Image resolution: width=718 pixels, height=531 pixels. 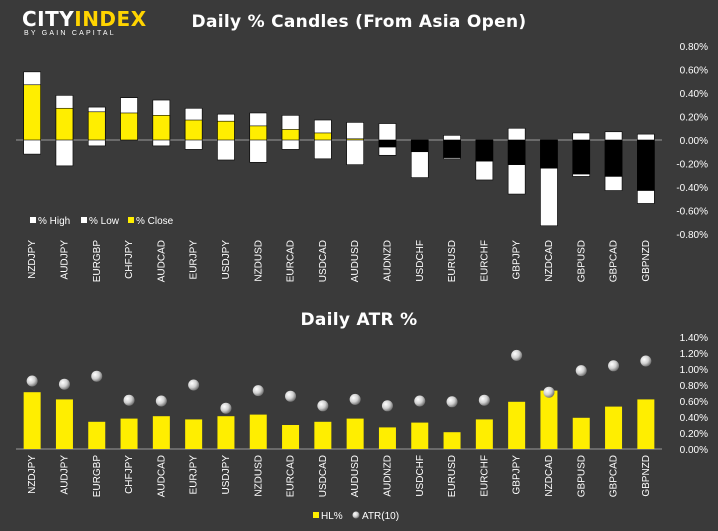 I want to click on candles-y-tick: -0.80%, so click(x=692, y=235).